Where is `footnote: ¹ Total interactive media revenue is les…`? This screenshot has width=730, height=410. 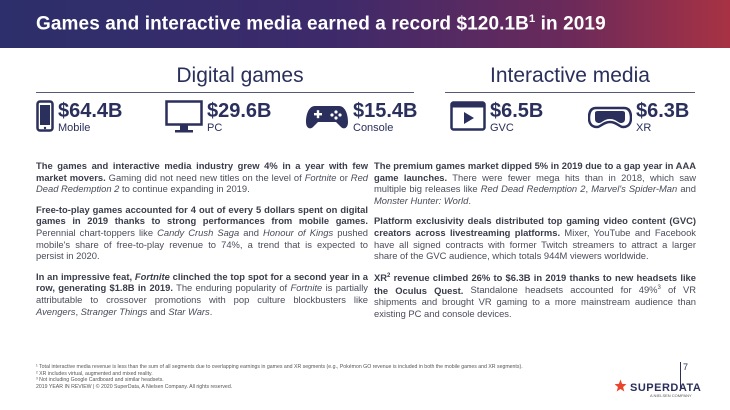 footnote: ¹ Total interactive media revenue is les… is located at coordinates (279, 367).